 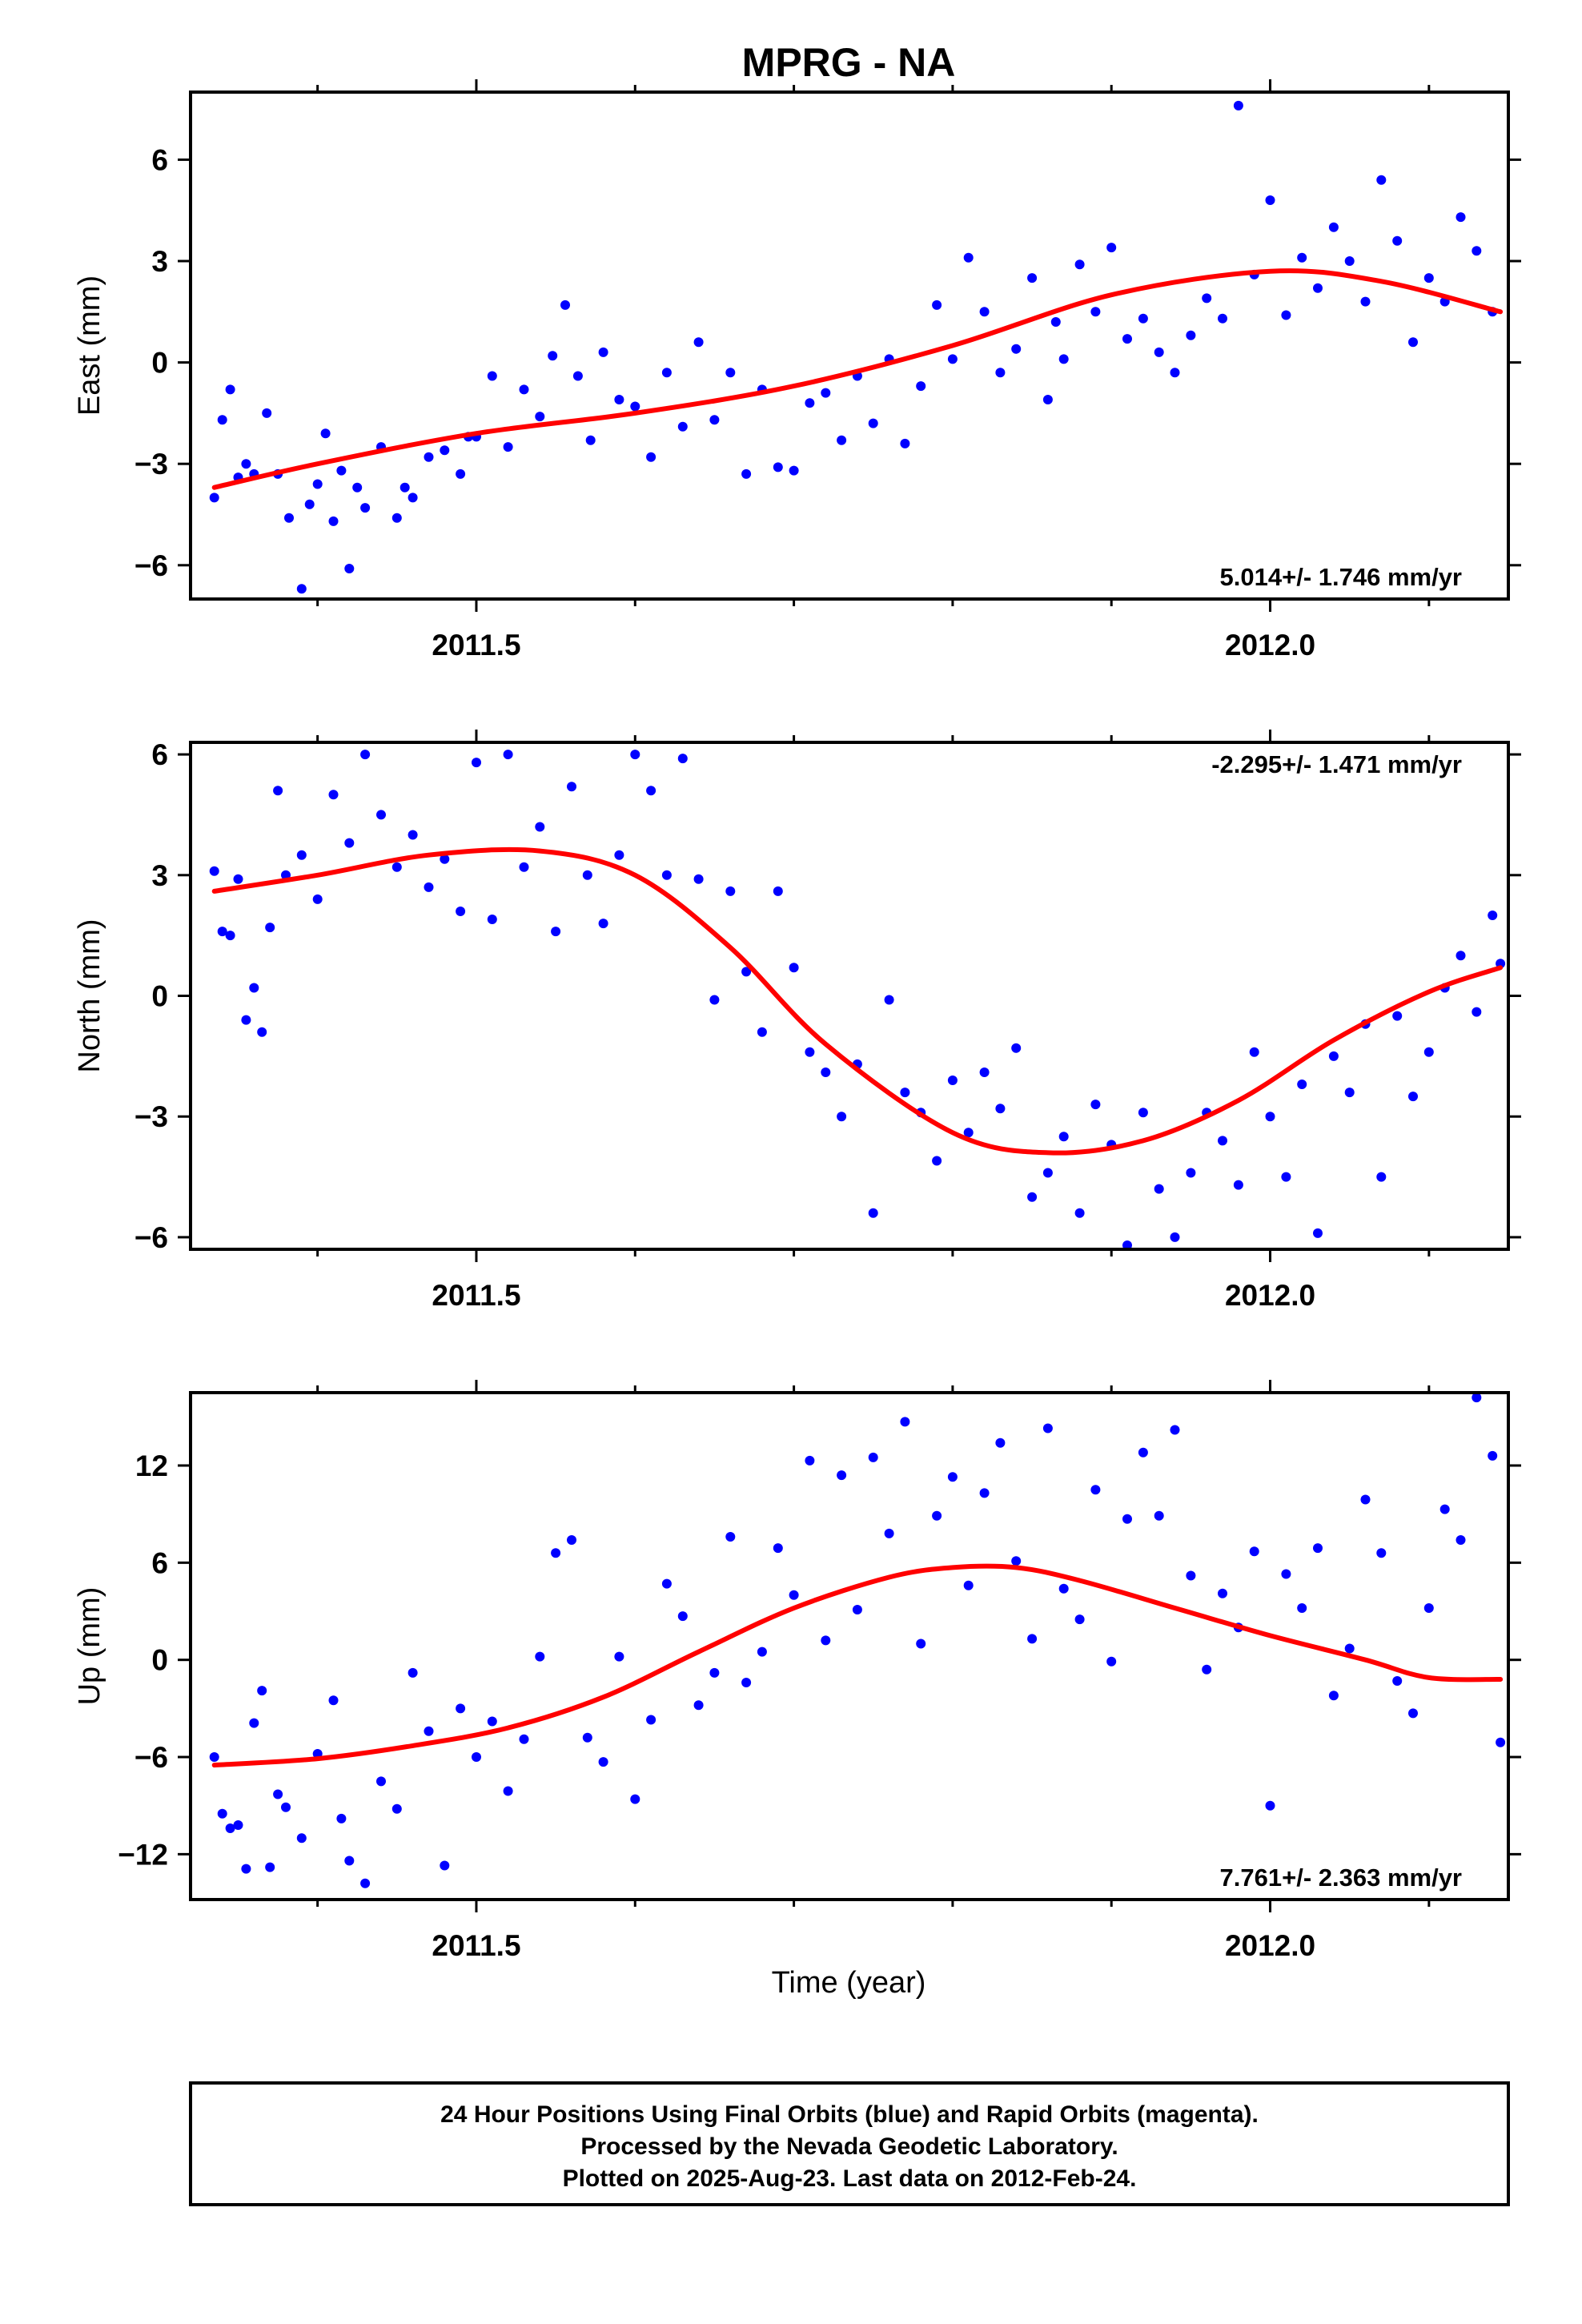 What do you see at coordinates (159, 363) in the screenshot?
I see `east-ytick-label: 0` at bounding box center [159, 363].